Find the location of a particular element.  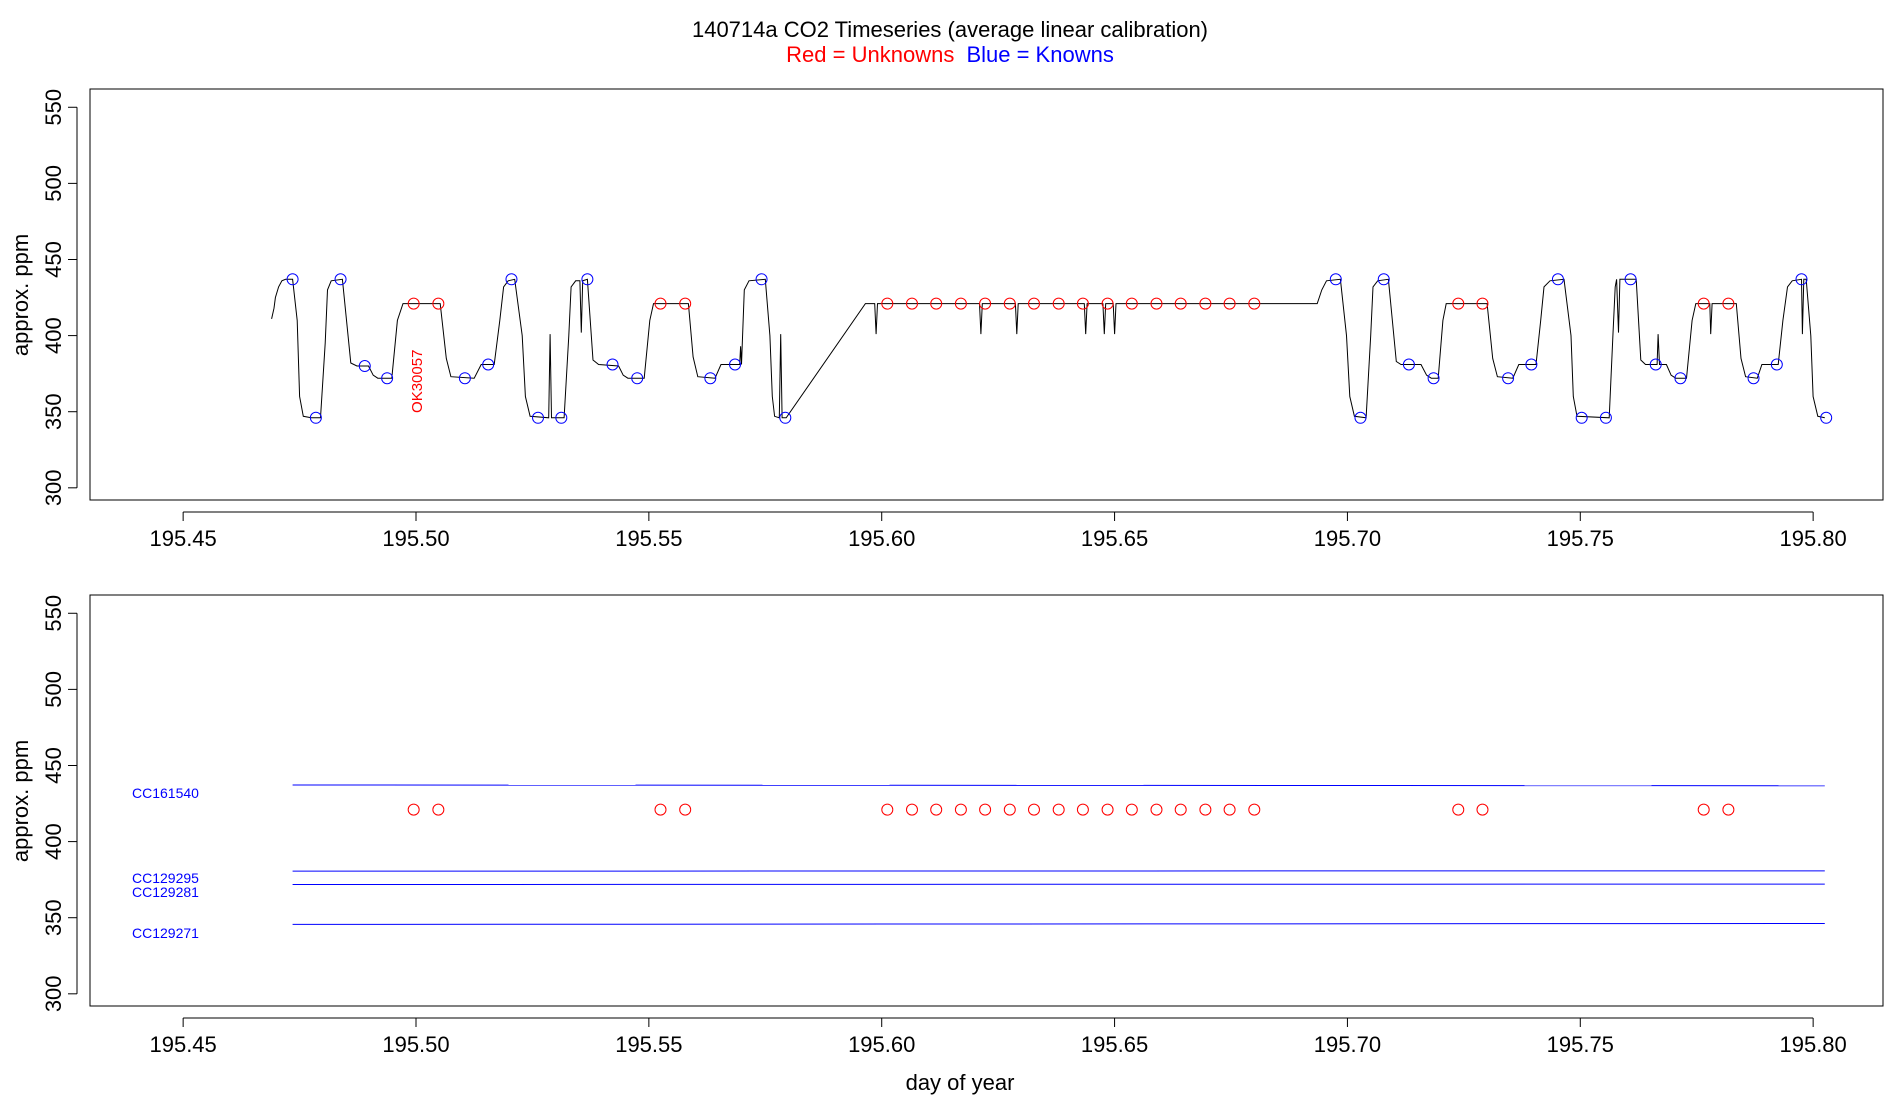

top-y-tick-label: 400 is located at coordinates (53, 335).